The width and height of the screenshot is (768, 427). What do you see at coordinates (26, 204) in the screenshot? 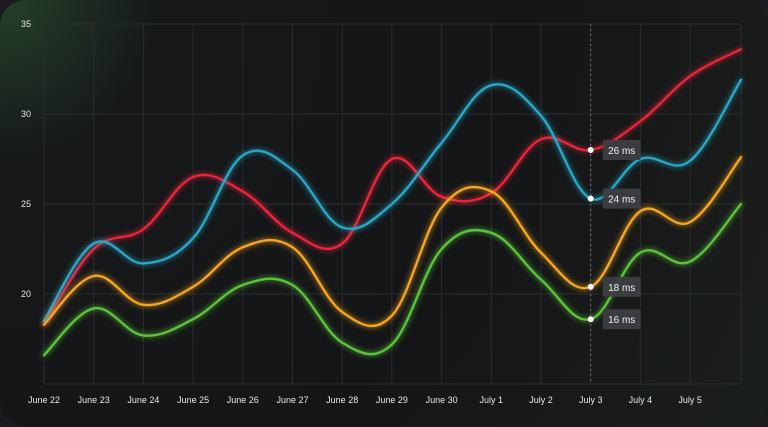
I see `y-tick-label: 25` at bounding box center [26, 204].